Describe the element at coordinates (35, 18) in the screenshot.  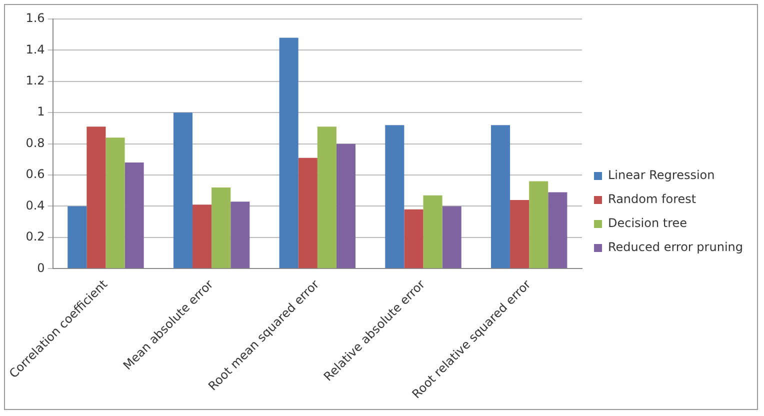
I see `y-tick-label: 1.6` at that location.